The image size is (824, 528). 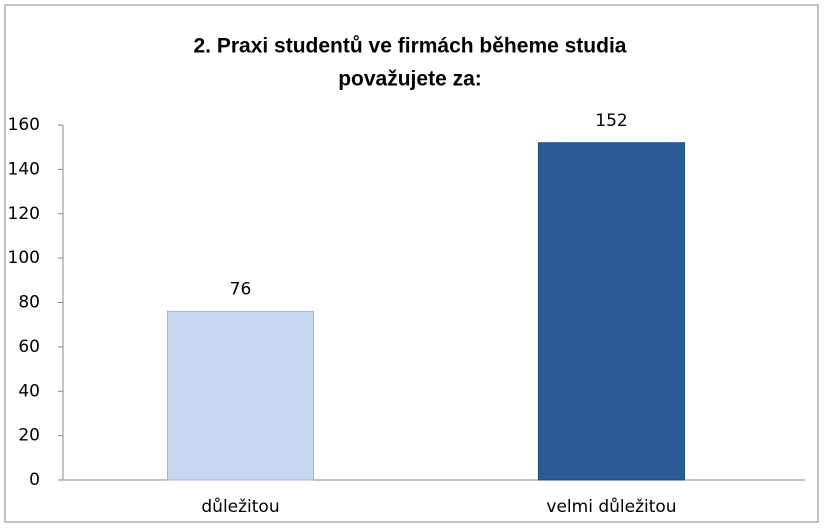 I want to click on y-tick-label: 140, so click(x=24, y=169).